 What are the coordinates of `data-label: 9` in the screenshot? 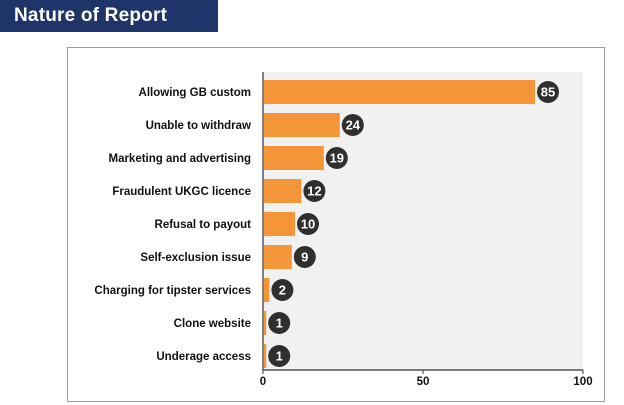 It's located at (304, 257).